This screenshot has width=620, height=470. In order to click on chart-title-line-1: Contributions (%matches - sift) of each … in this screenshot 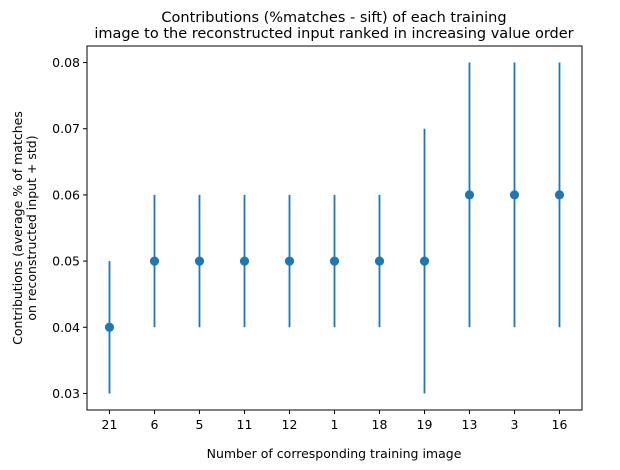, I will do `click(333, 18)`.